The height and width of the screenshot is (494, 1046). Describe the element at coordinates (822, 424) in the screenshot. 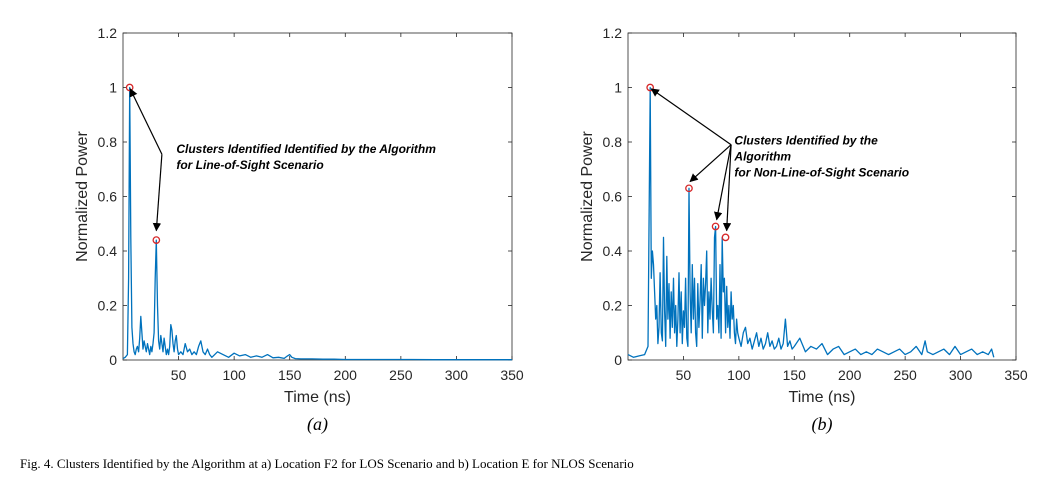

I see `subfigure-label: (b)` at that location.